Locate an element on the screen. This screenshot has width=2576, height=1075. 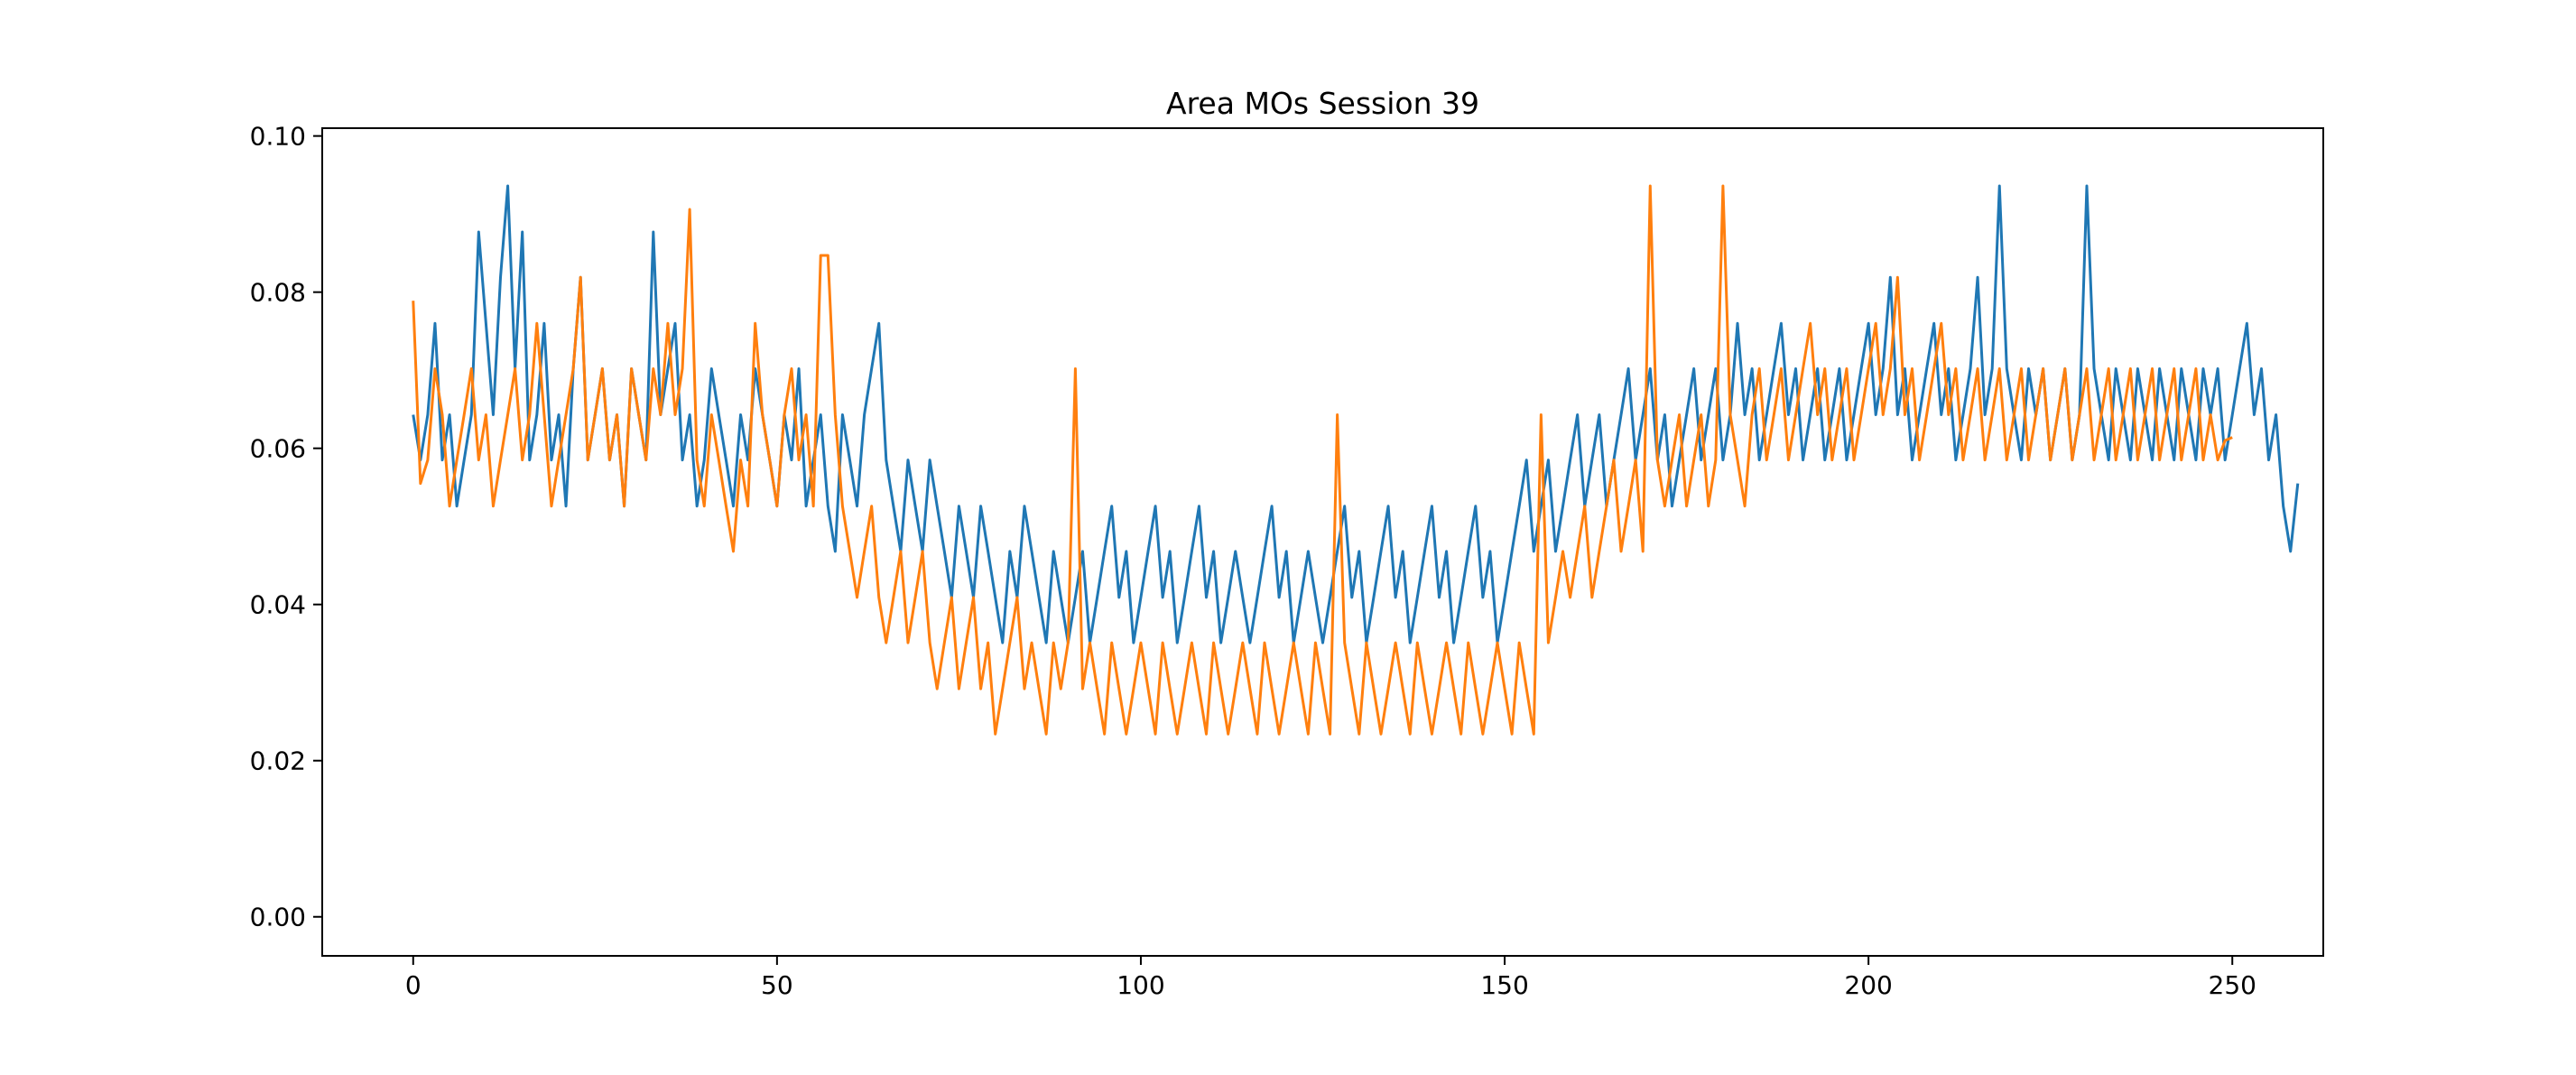
y-axis: 0.00 0.02 0.04 0.06 0.08 0.10 is located at coordinates (286, 527).